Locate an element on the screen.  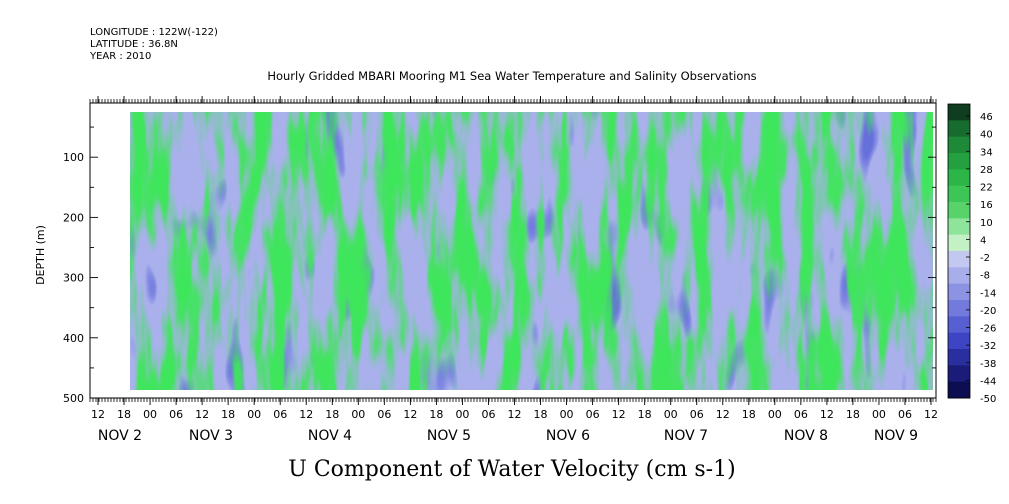
x-axis-label: U Component of Water Velocity (cm s-1) is located at coordinates (511, 469).